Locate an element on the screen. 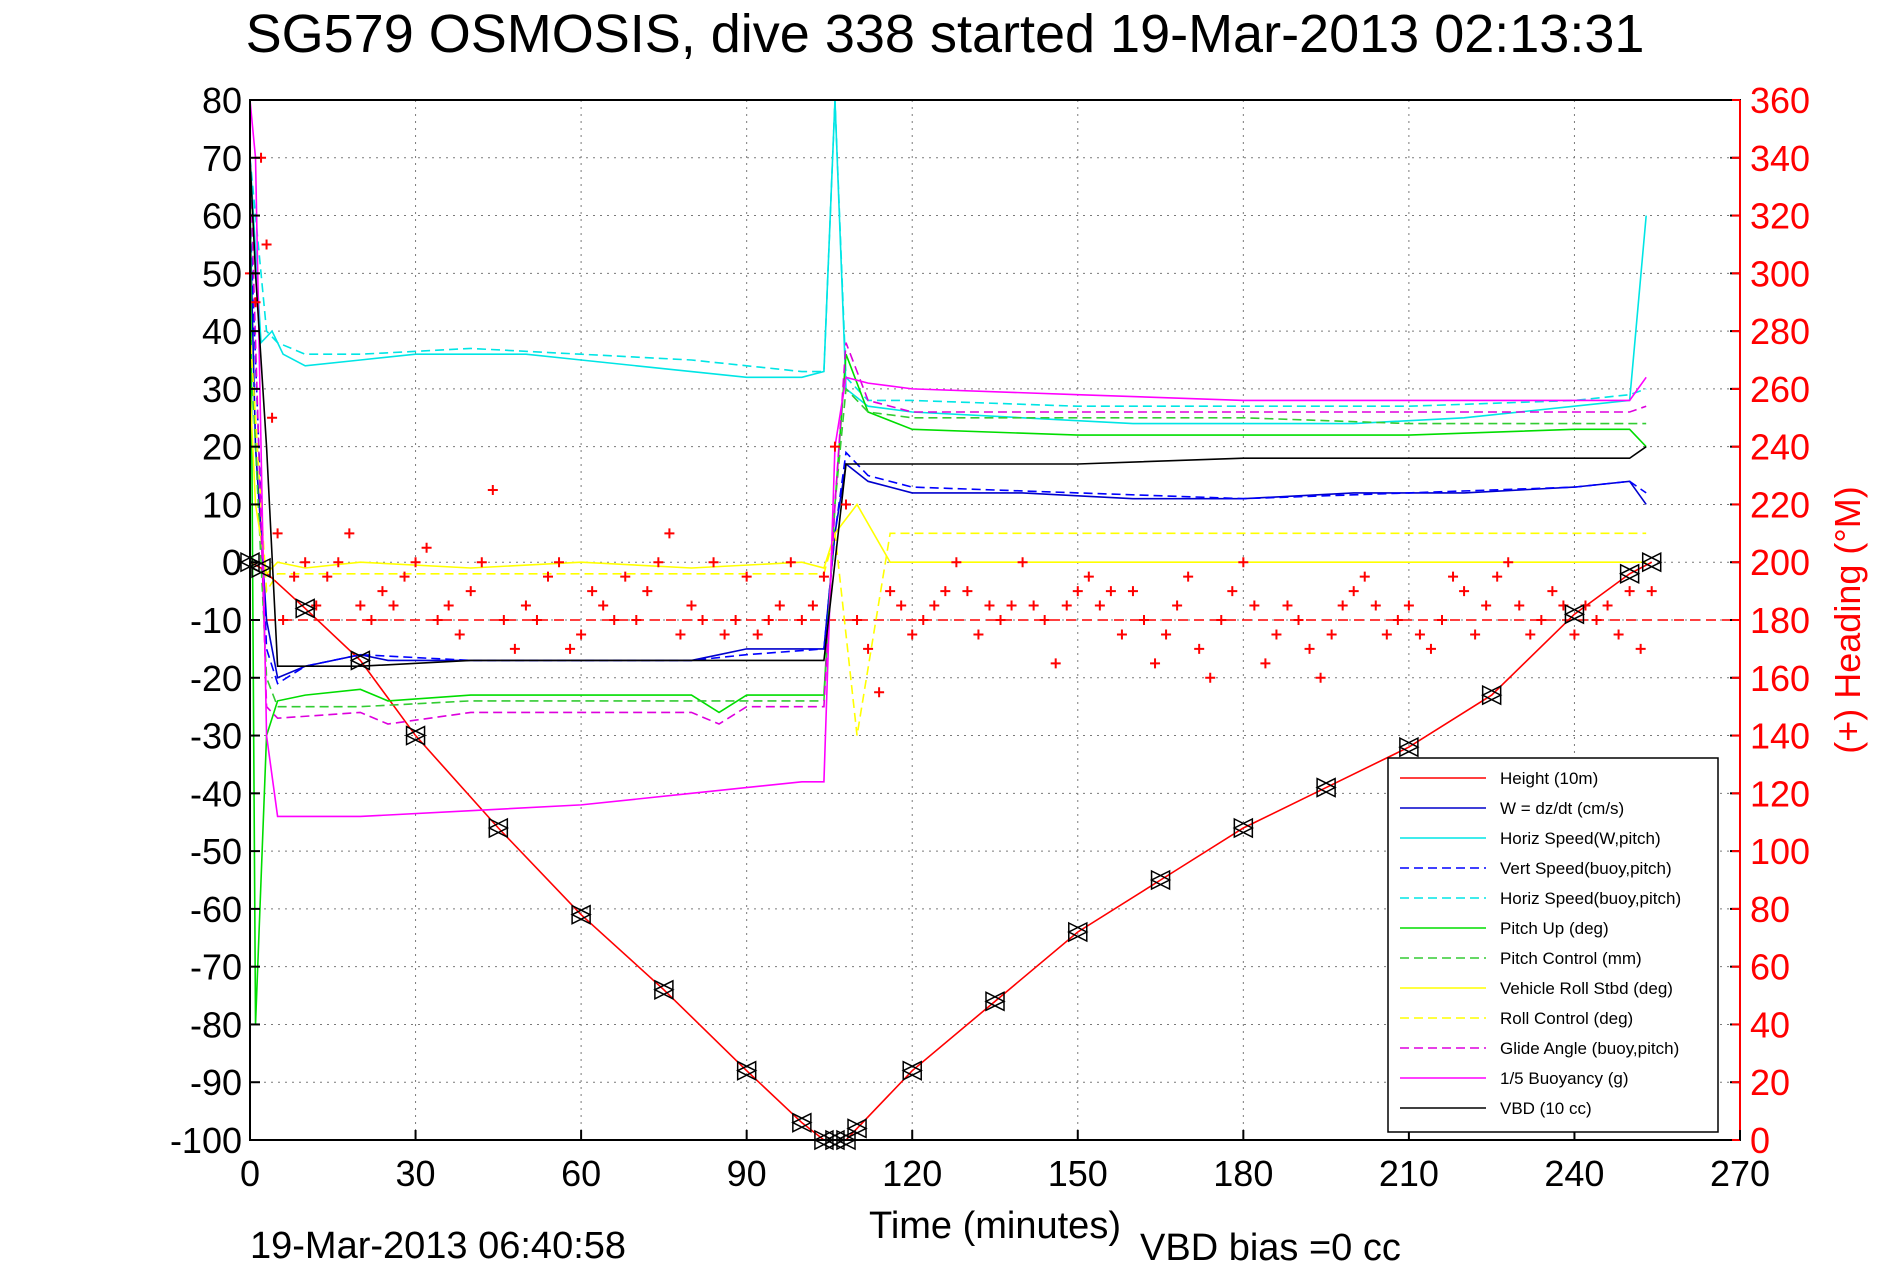 This screenshot has height=1262, width=1891. y-tick-label: -100 is located at coordinates (206, 1140).